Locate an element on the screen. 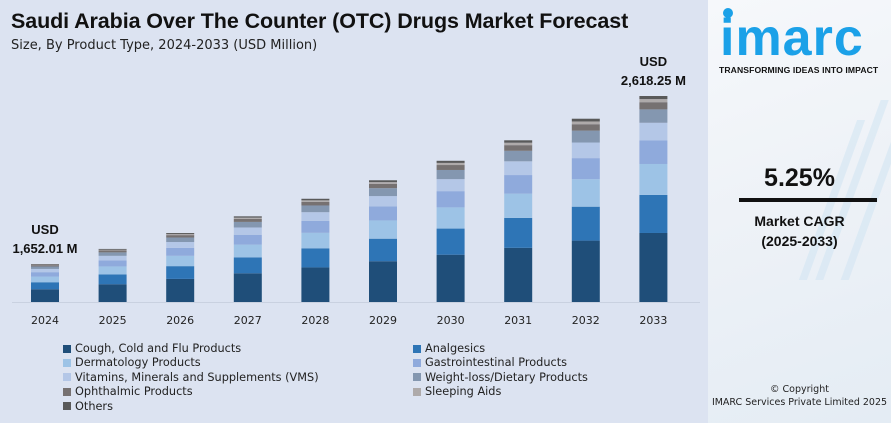  x-tick-label: 2033 is located at coordinates (653, 320).